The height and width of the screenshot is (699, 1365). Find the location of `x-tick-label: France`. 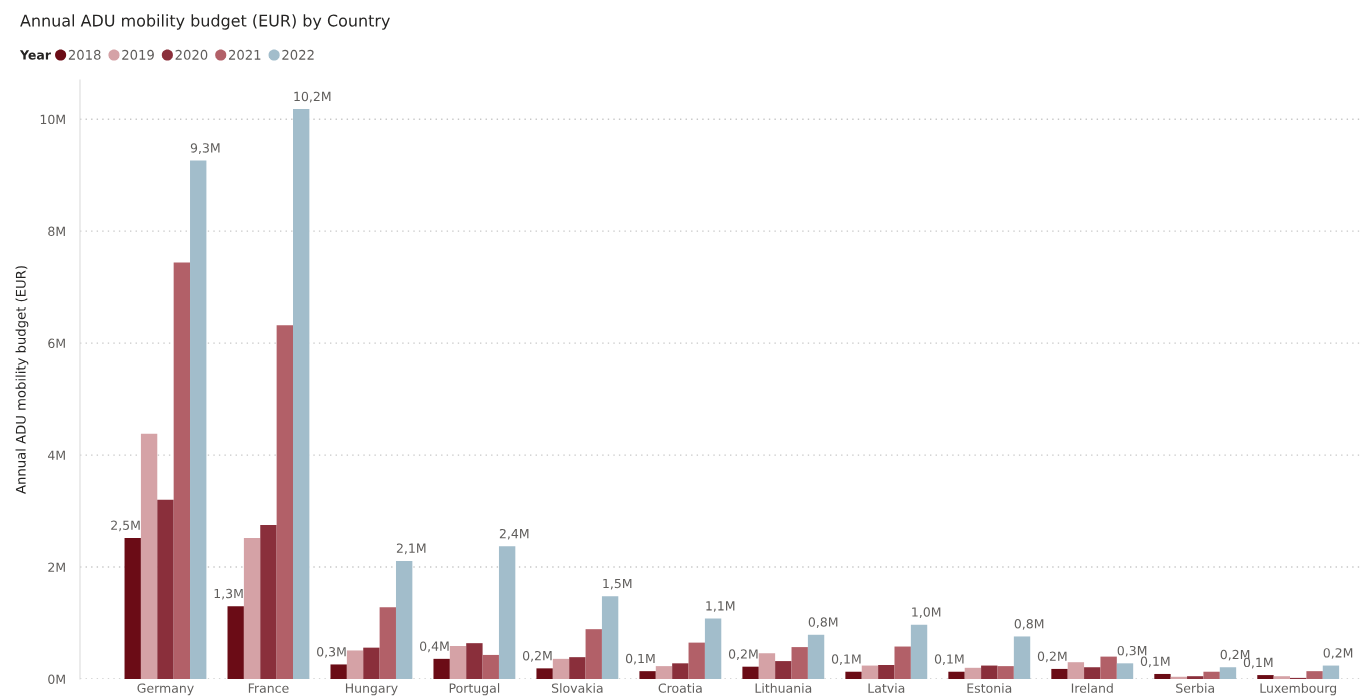

x-tick-label: France is located at coordinates (268, 688).